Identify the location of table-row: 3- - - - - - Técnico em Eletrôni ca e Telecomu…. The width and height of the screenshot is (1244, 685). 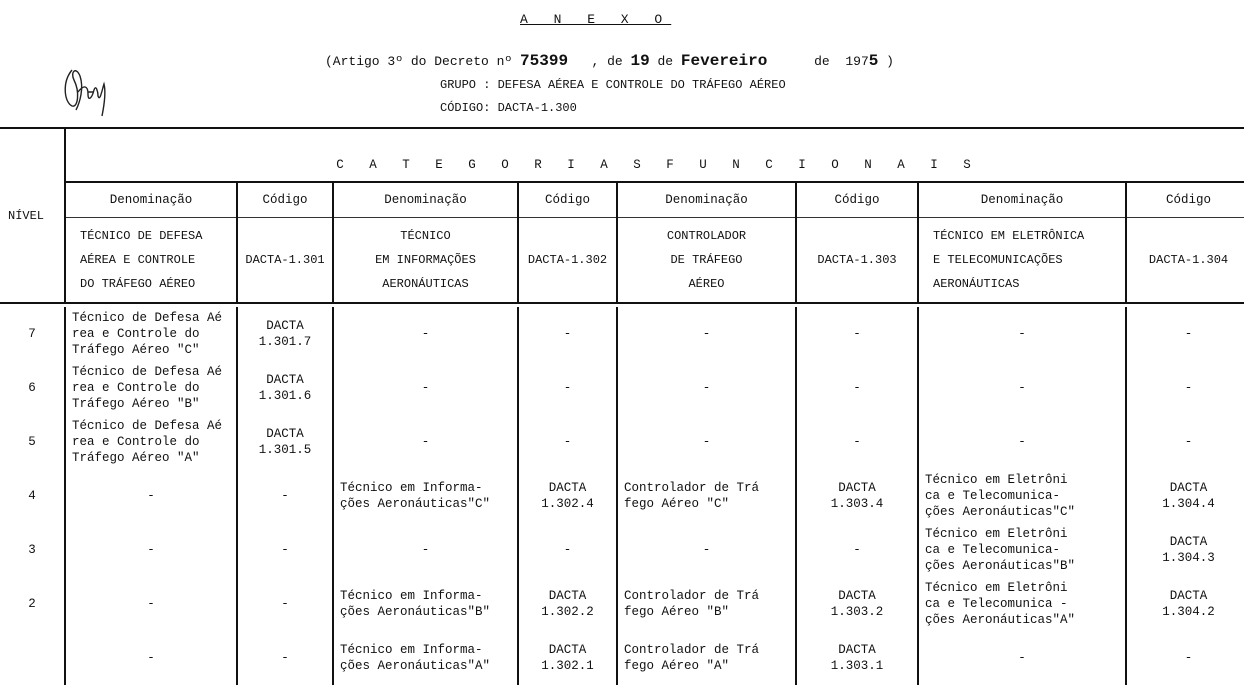
(622, 550).